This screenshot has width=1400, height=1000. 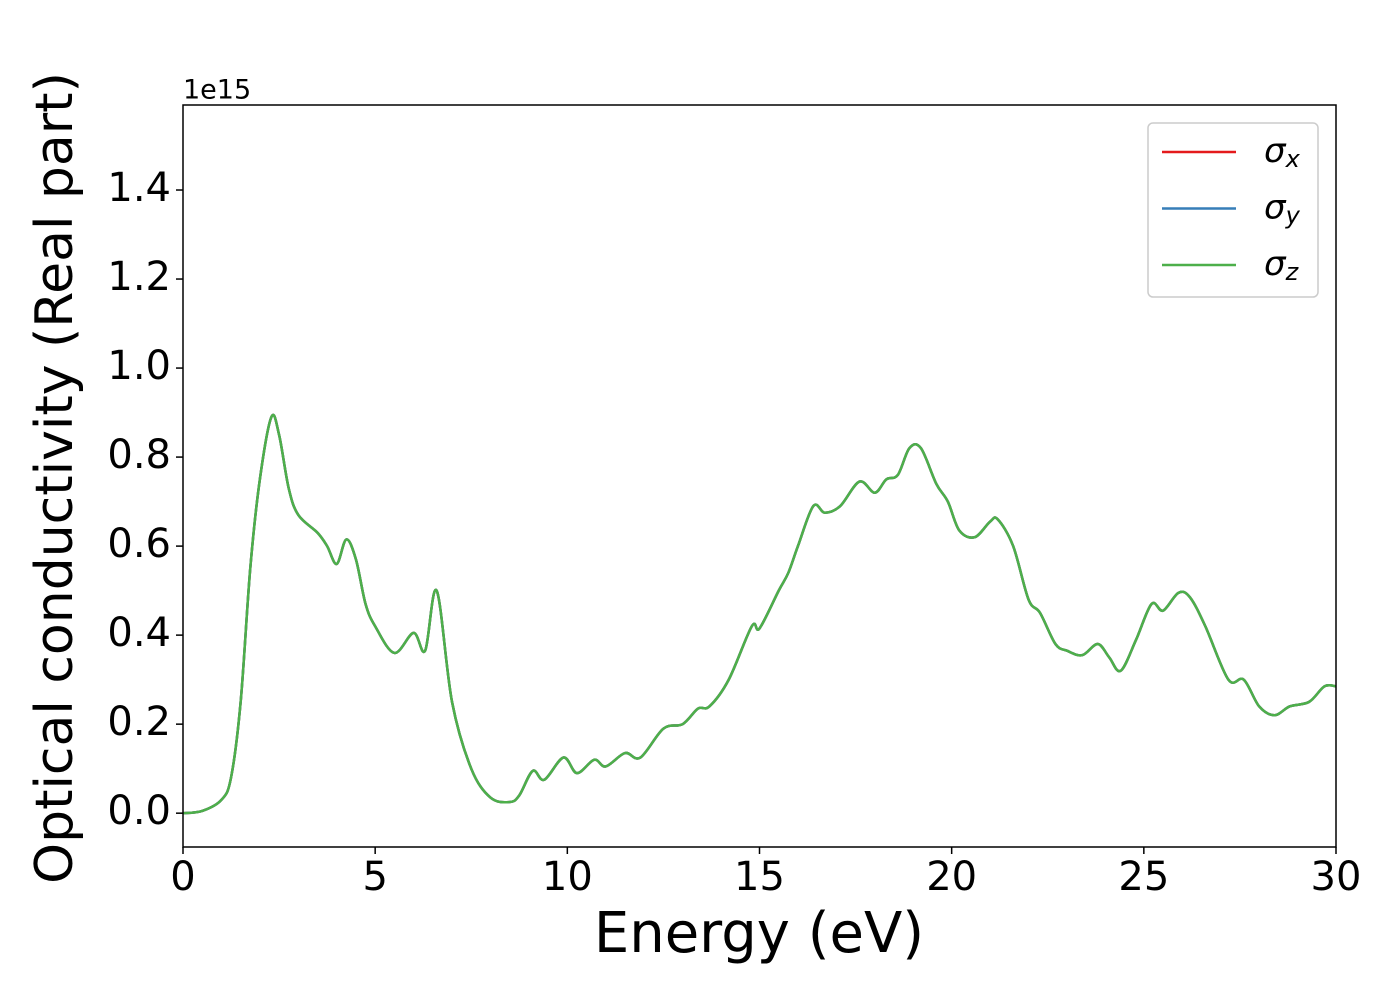 What do you see at coordinates (567, 877) in the screenshot?
I see `x-tick-label: 10` at bounding box center [567, 877].